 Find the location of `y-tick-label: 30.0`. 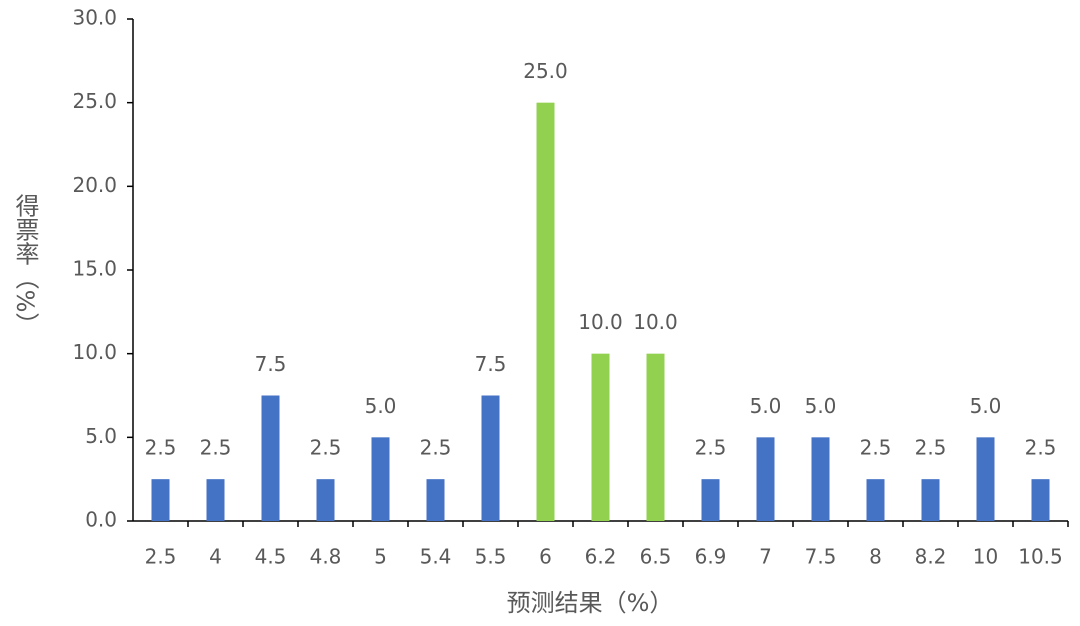

y-tick-label: 30.0 is located at coordinates (94, 18).